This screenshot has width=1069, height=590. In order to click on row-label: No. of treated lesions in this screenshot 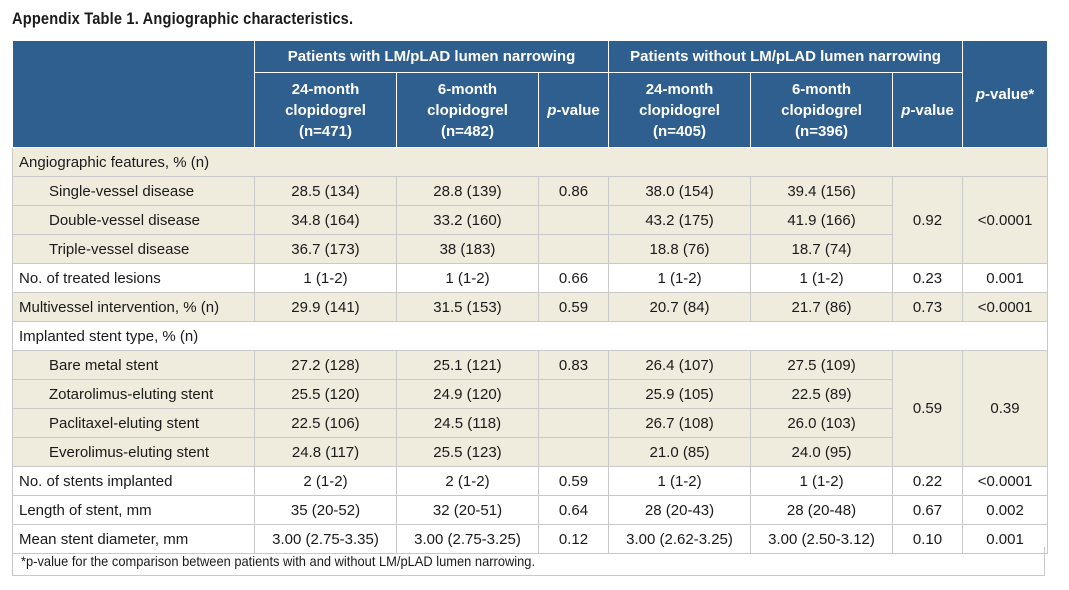, I will do `click(133, 278)`.